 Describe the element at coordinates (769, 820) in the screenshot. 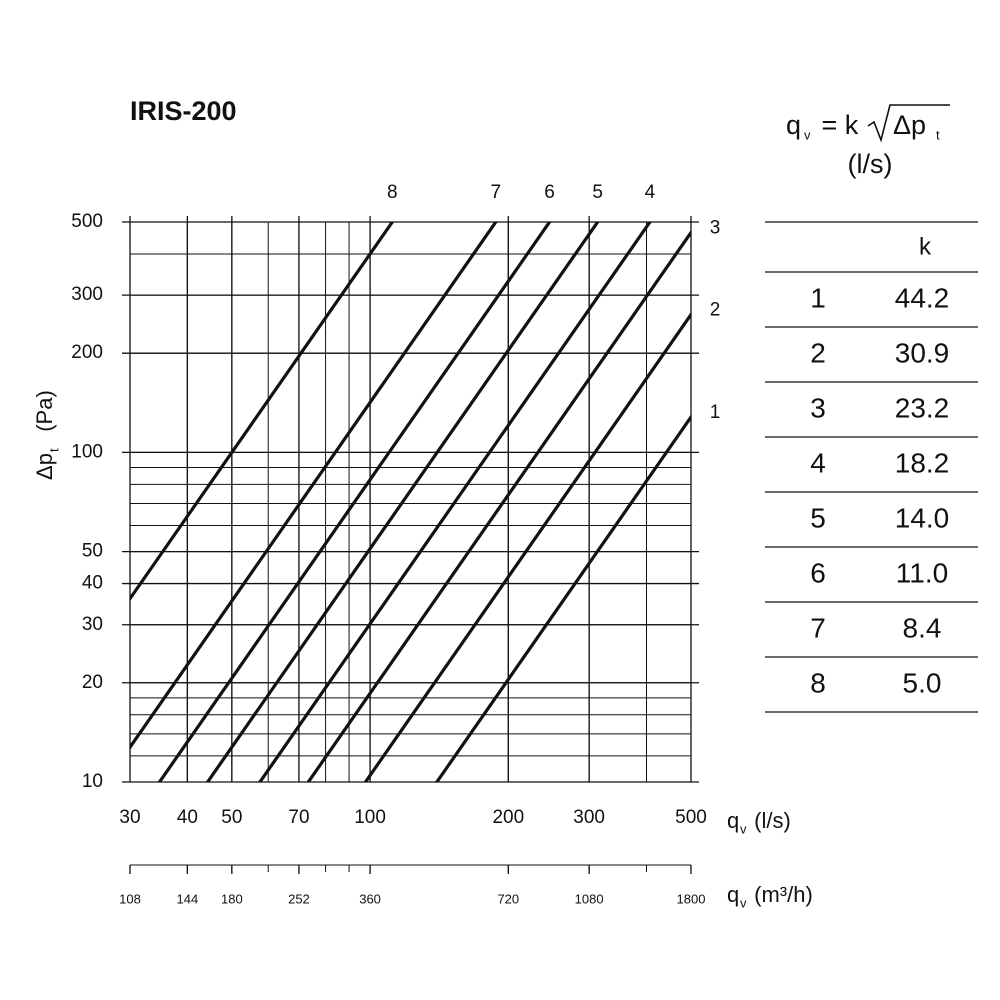

I see `x-label-unit: (l/s)` at that location.